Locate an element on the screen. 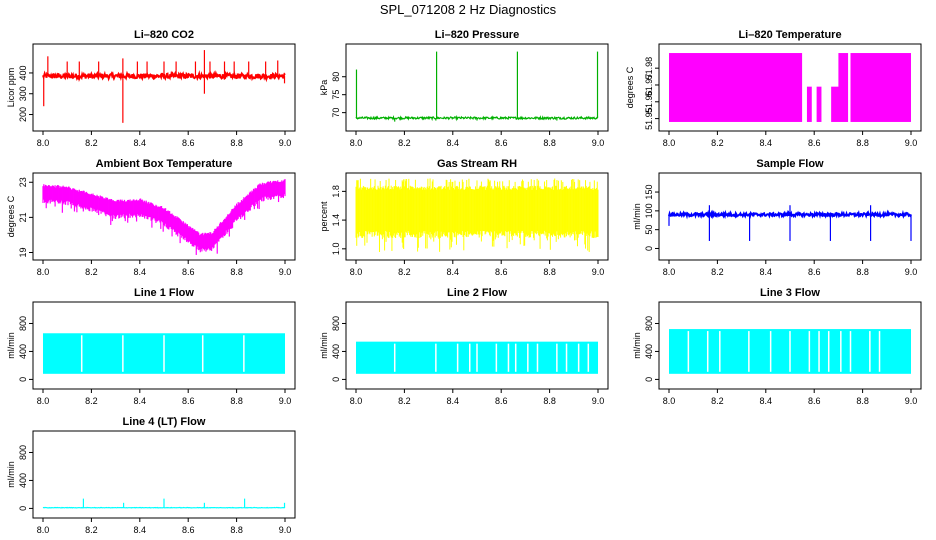 The image size is (936, 540). chart-title: Line 2 Flow is located at coordinates (477, 293).